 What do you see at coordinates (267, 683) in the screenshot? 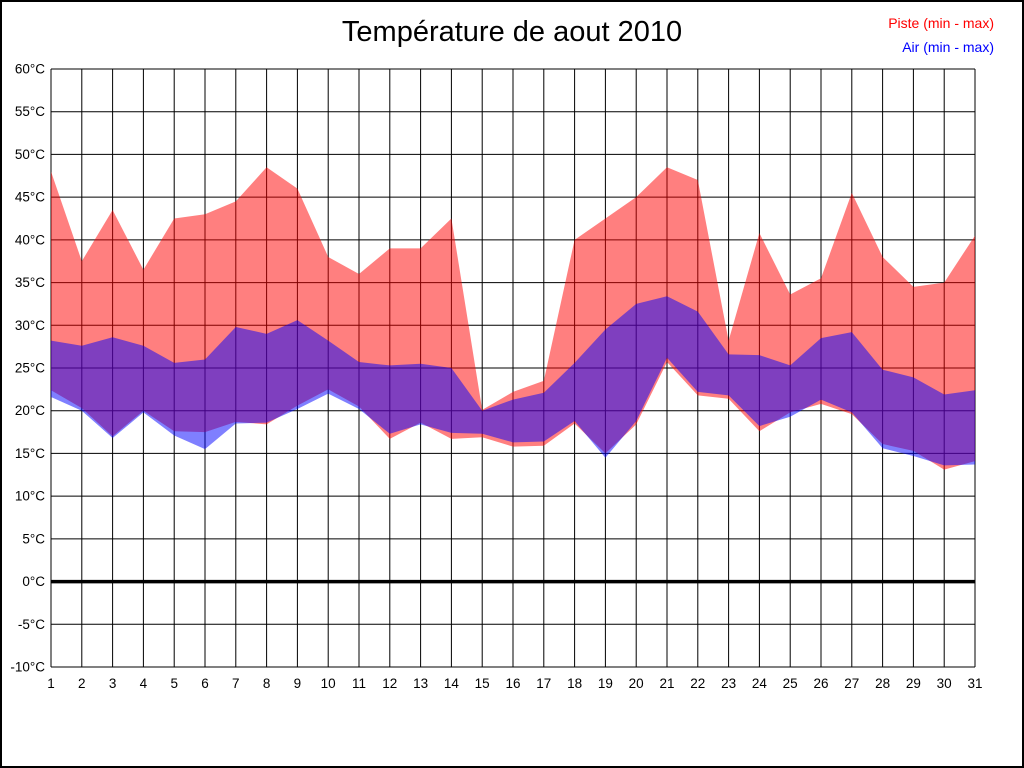
I see `x-axis-label: 8` at bounding box center [267, 683].